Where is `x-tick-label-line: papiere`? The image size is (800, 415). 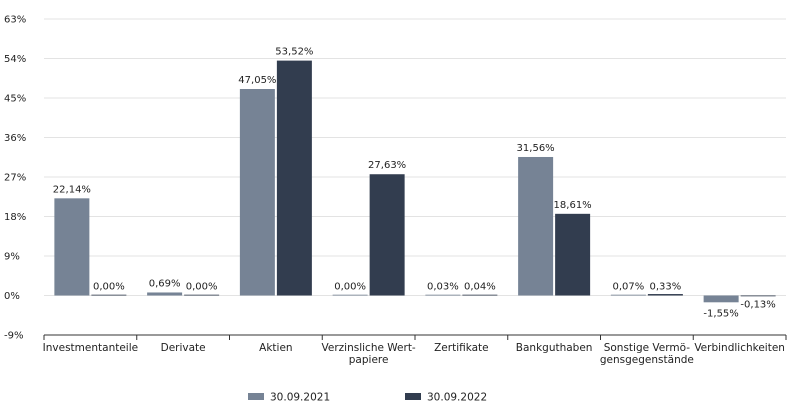 x-tick-label-line: papiere is located at coordinates (369, 360).